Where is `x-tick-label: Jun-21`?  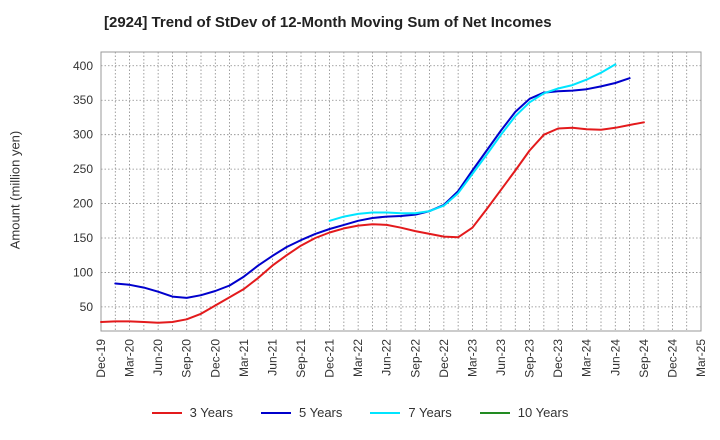
x-tick-label: Jun-21 is located at coordinates (272, 357).